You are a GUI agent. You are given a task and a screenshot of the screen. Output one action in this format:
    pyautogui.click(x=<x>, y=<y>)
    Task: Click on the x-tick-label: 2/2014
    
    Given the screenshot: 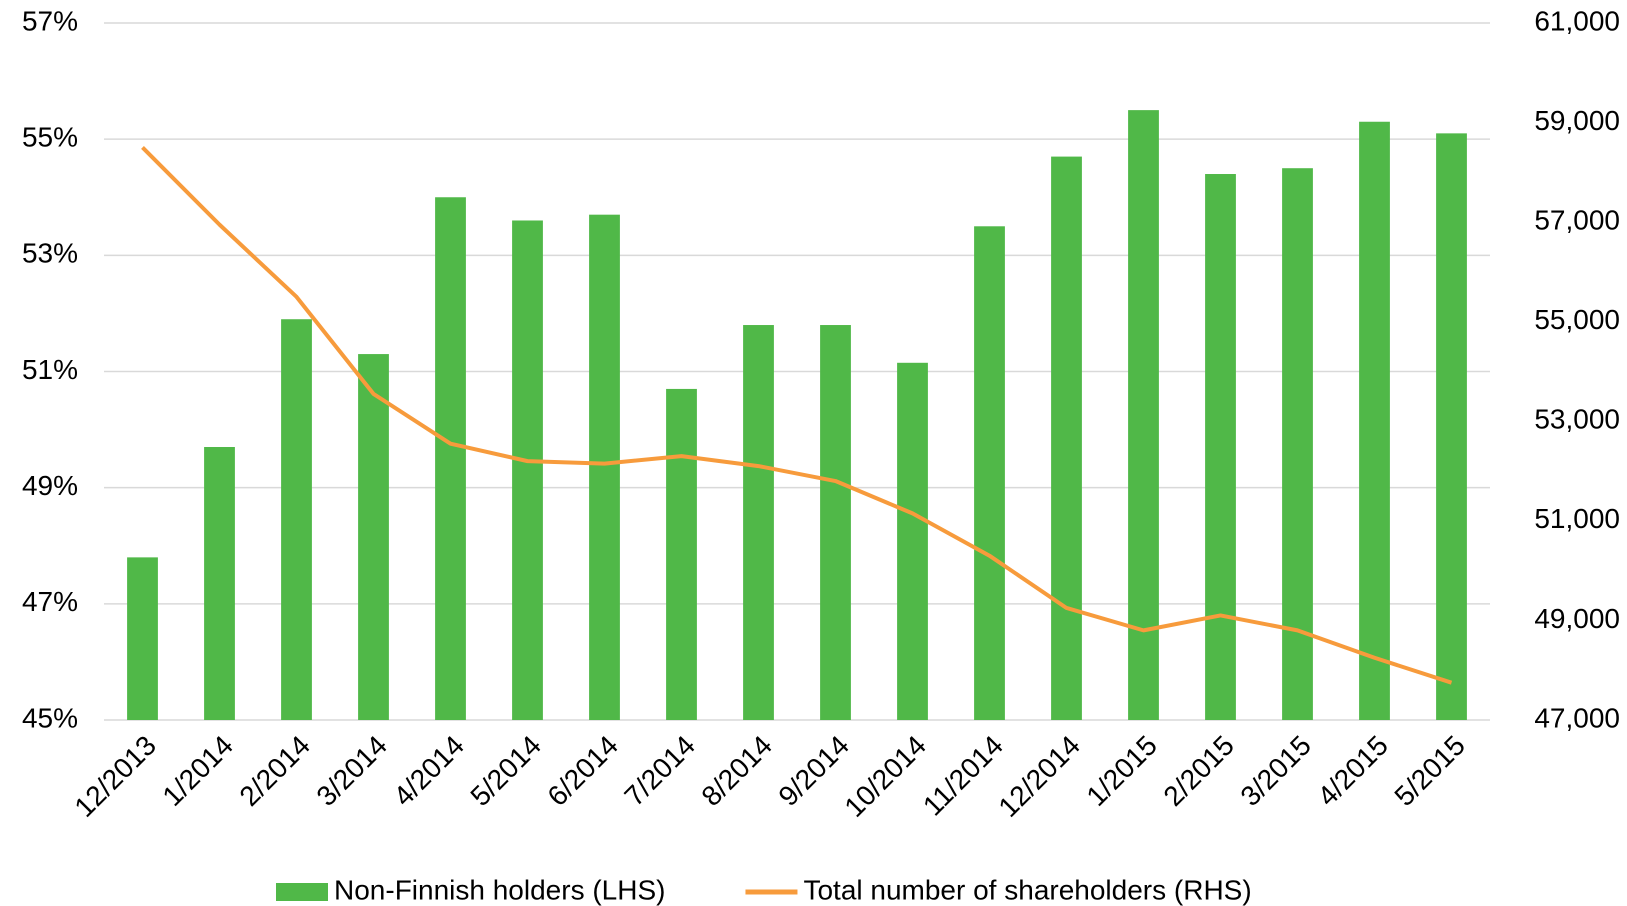 What is the action you would take?
    pyautogui.click(x=274, y=771)
    